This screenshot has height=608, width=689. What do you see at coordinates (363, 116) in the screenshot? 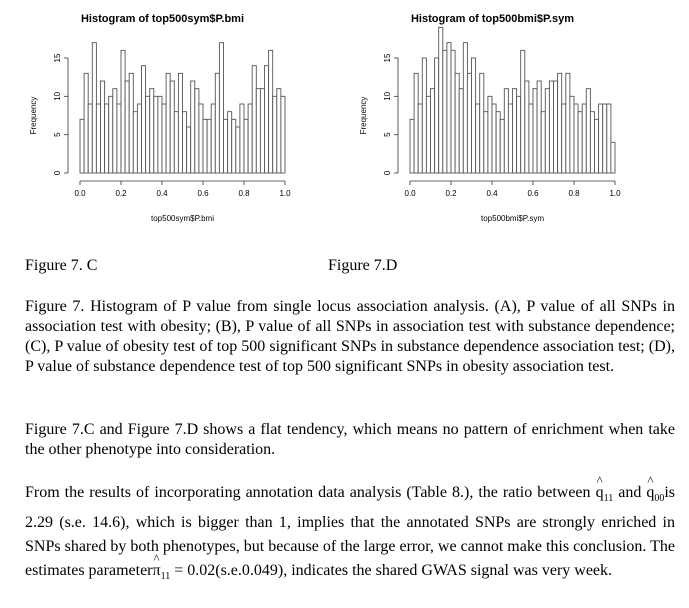
I see `y-axis-label: Frequency` at bounding box center [363, 116].